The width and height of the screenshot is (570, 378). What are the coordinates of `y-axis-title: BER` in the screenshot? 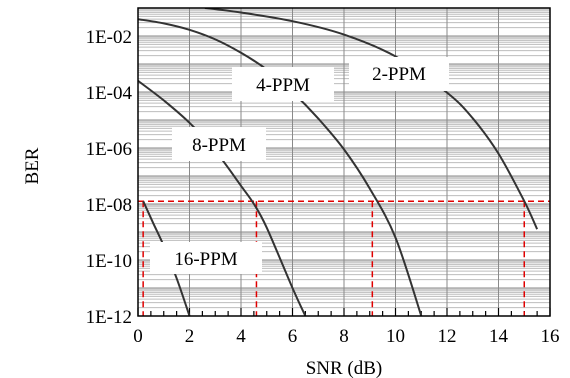 It's located at (32, 165).